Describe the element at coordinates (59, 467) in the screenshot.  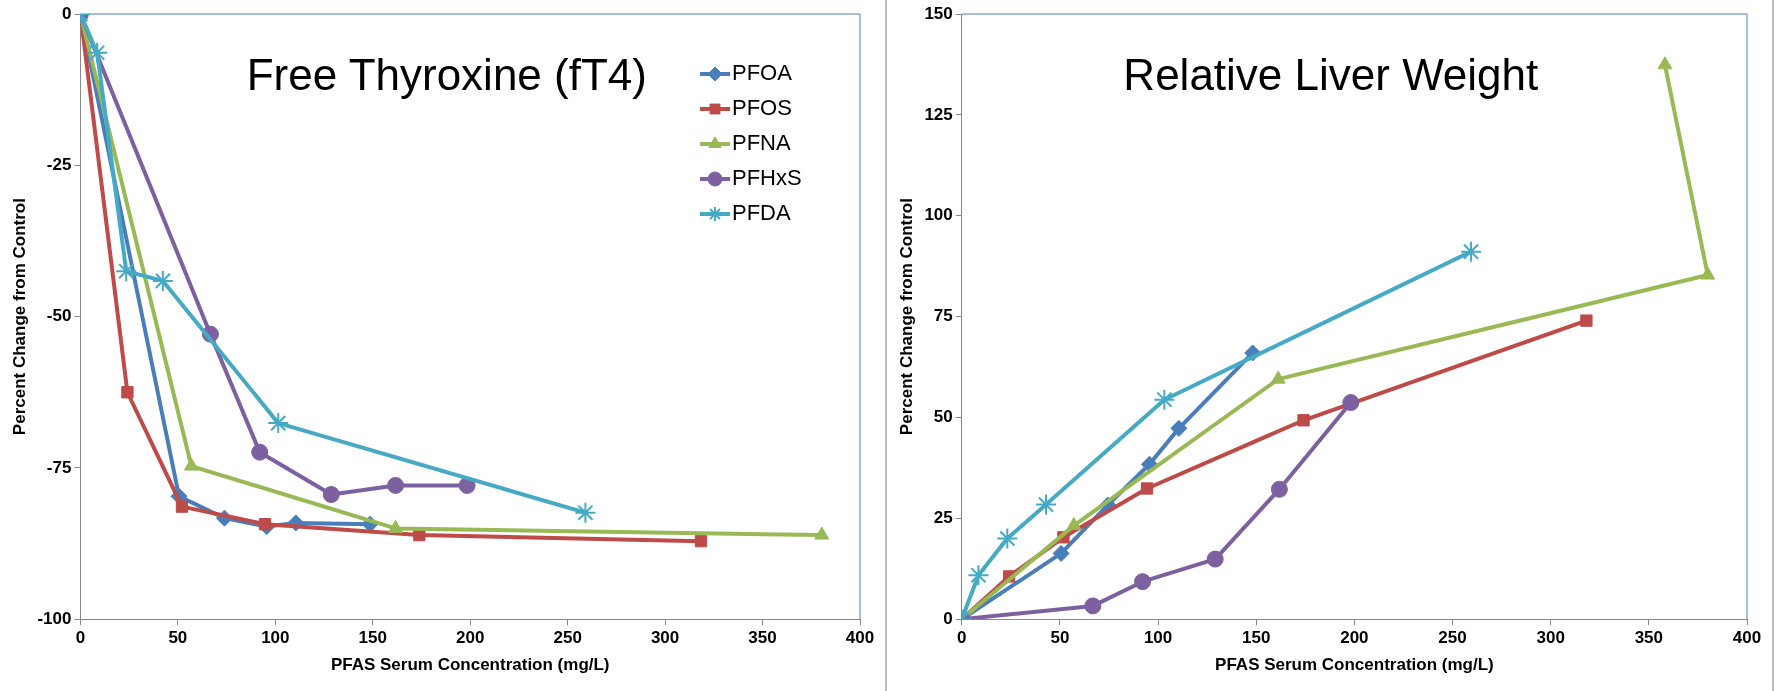
I see `y-tick-label: -75` at that location.